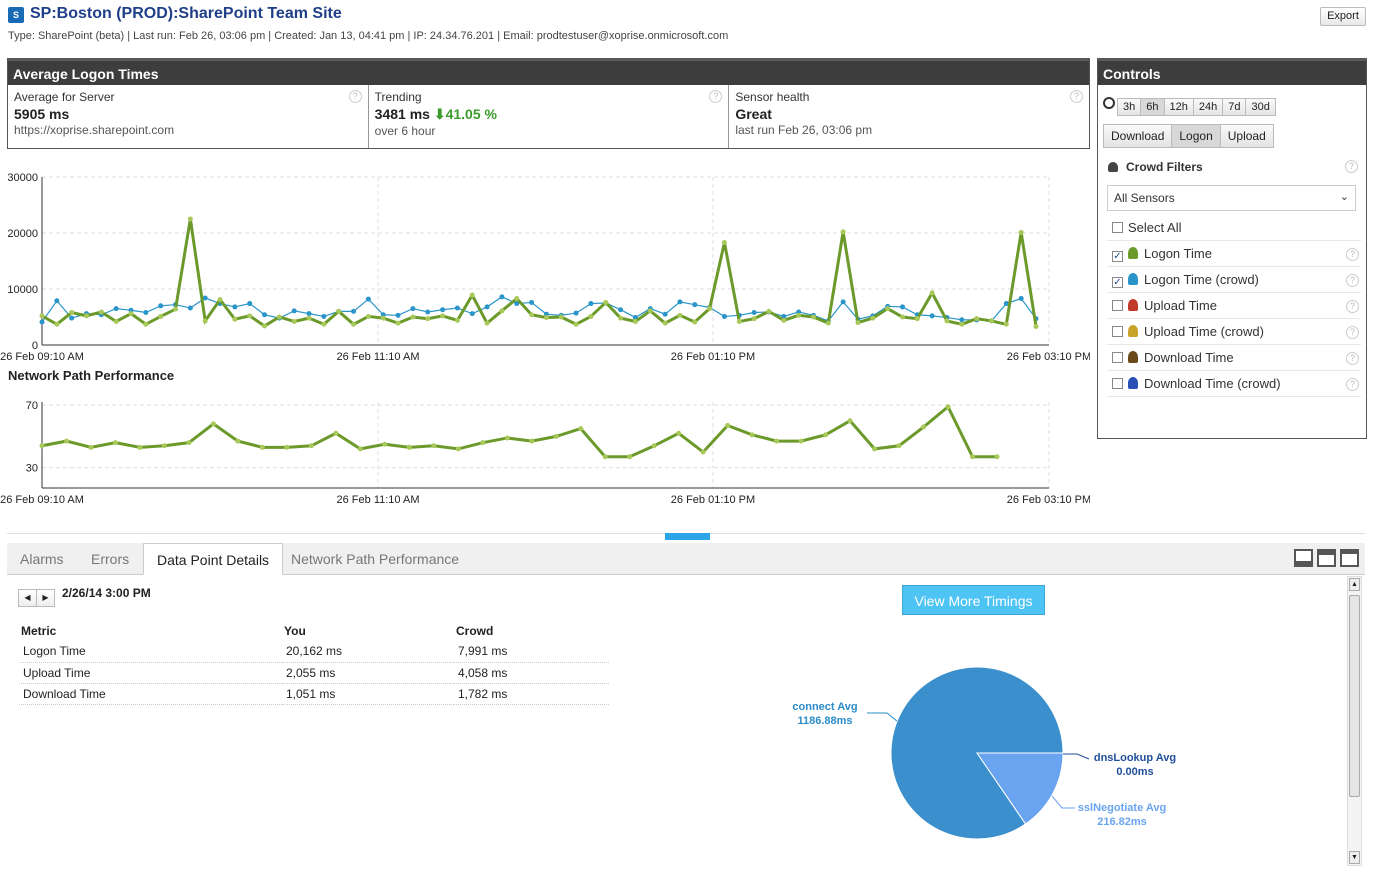 This screenshot has width=1373, height=869. Describe the element at coordinates (1178, 107) in the screenshot. I see `range-button-12h: 12h` at that location.